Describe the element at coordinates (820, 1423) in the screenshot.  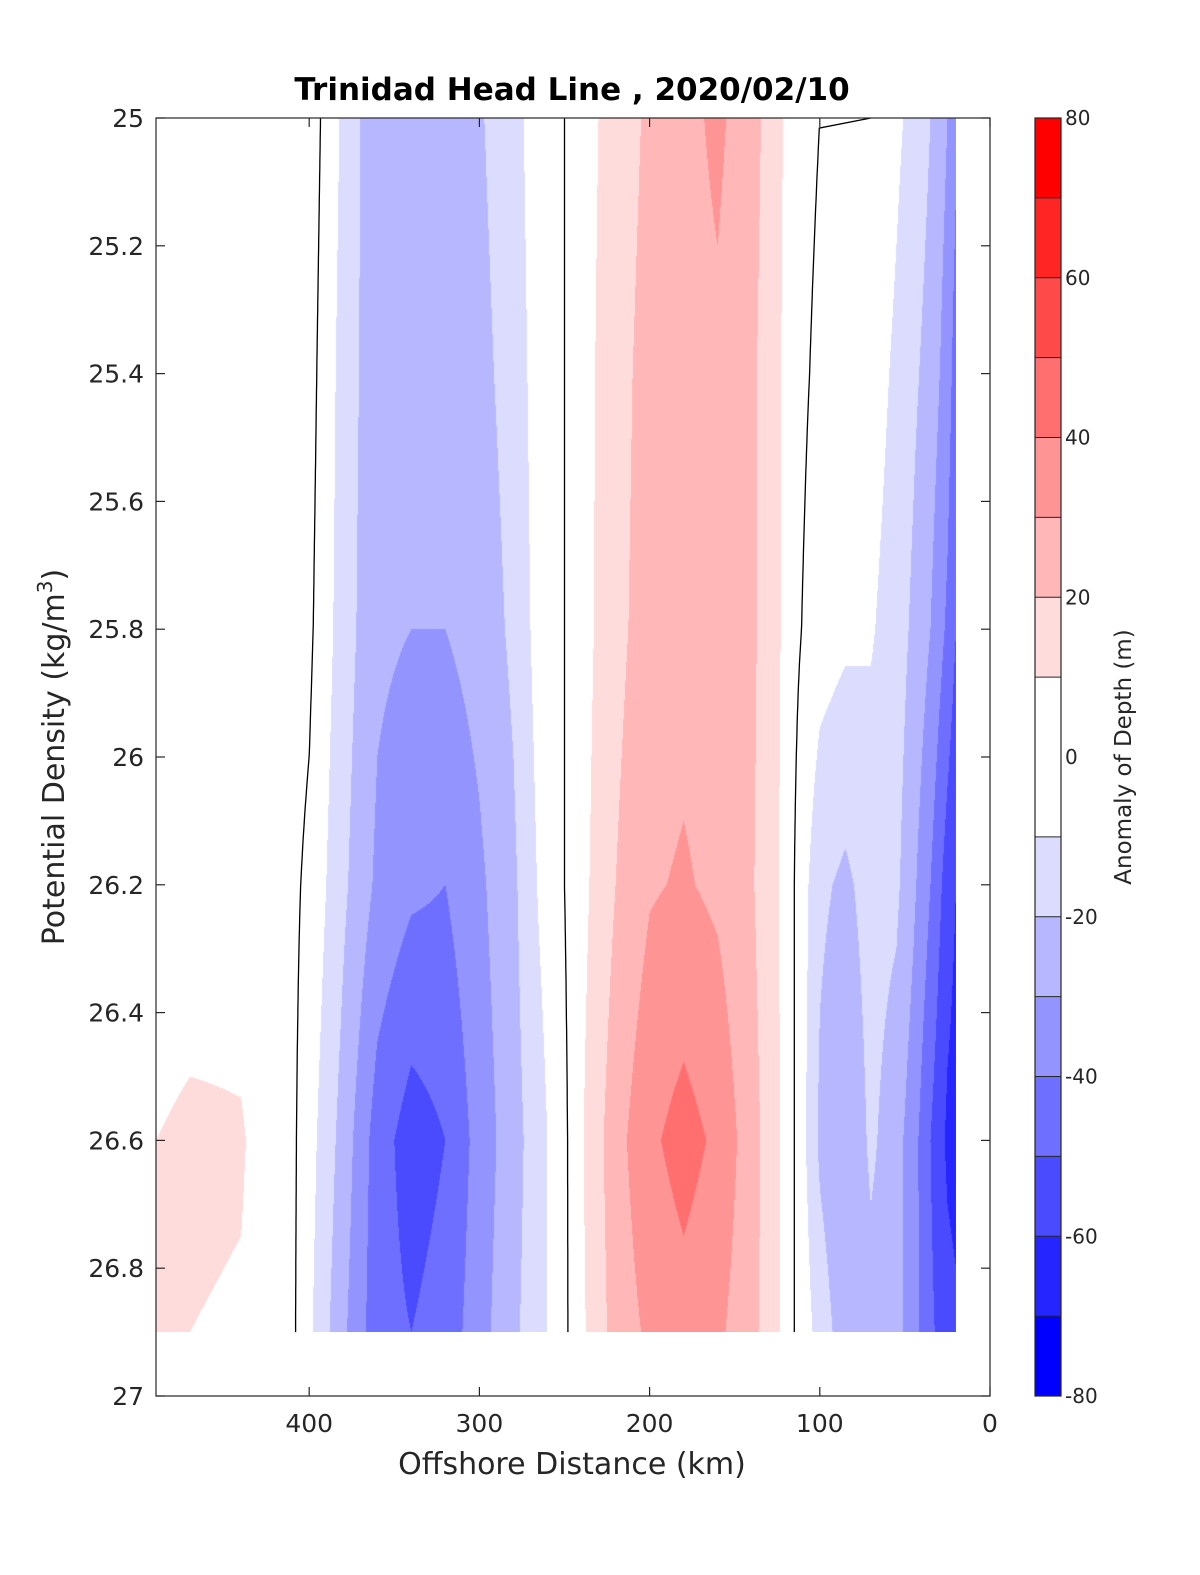
I see `x-tick-label: 100` at that location.